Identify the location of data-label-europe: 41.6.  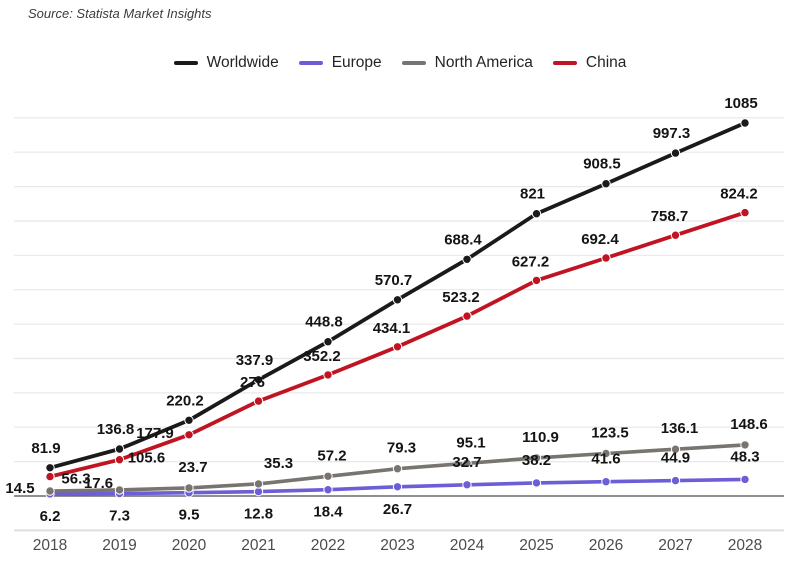
(605, 459).